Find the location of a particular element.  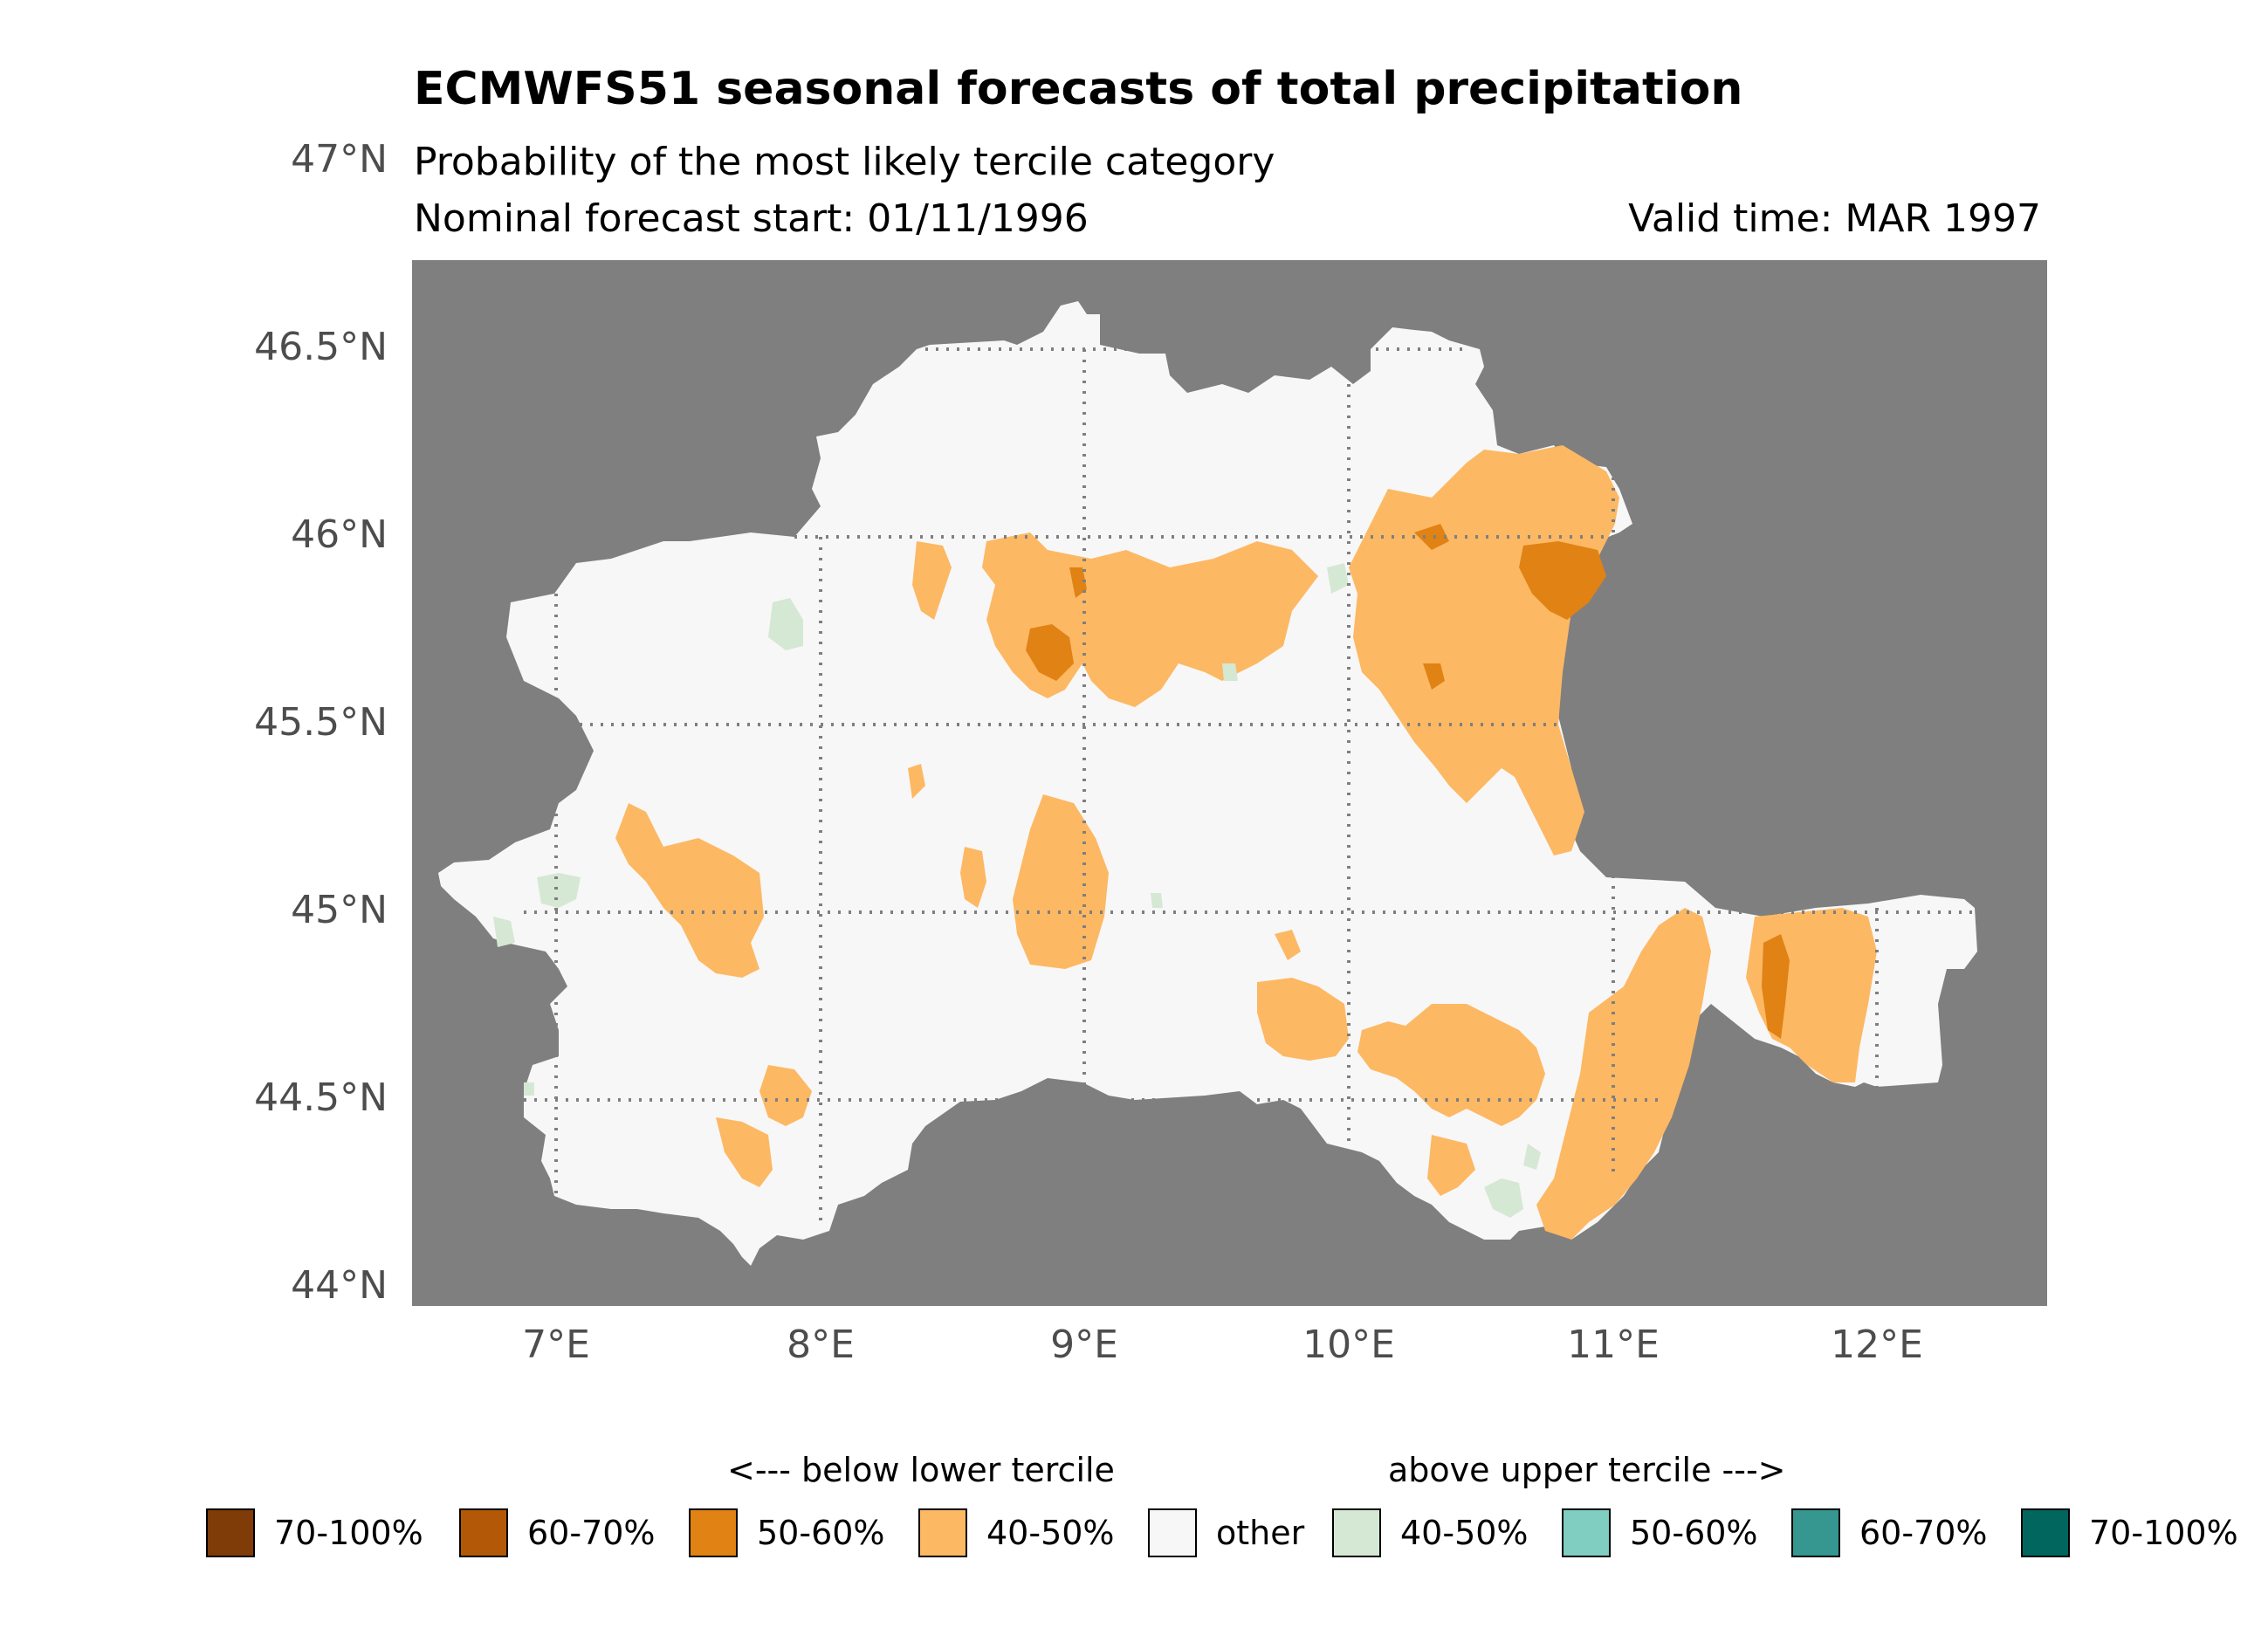

lon-label-12: 12°E is located at coordinates (1877, 1345).